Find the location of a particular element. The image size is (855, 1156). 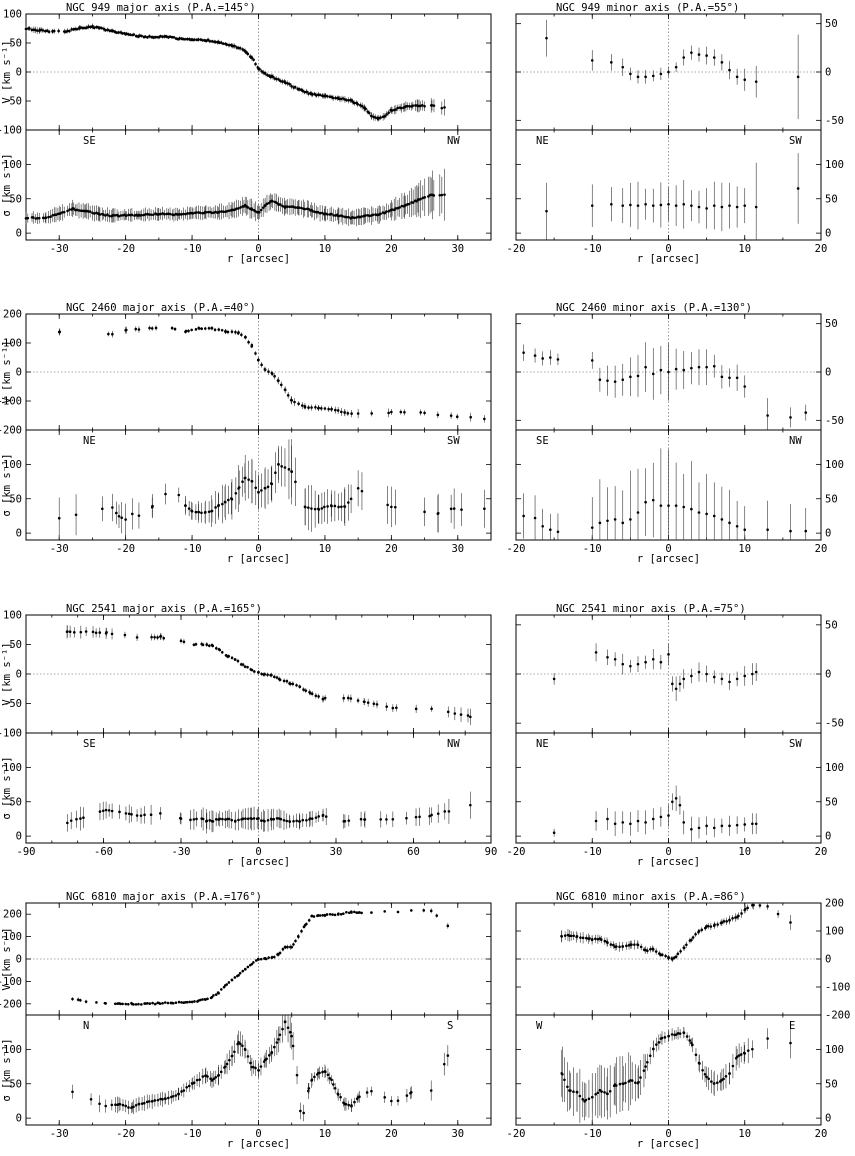

g3-major-slabel: σ [km s⁻¹] is located at coordinates (7, 1069).